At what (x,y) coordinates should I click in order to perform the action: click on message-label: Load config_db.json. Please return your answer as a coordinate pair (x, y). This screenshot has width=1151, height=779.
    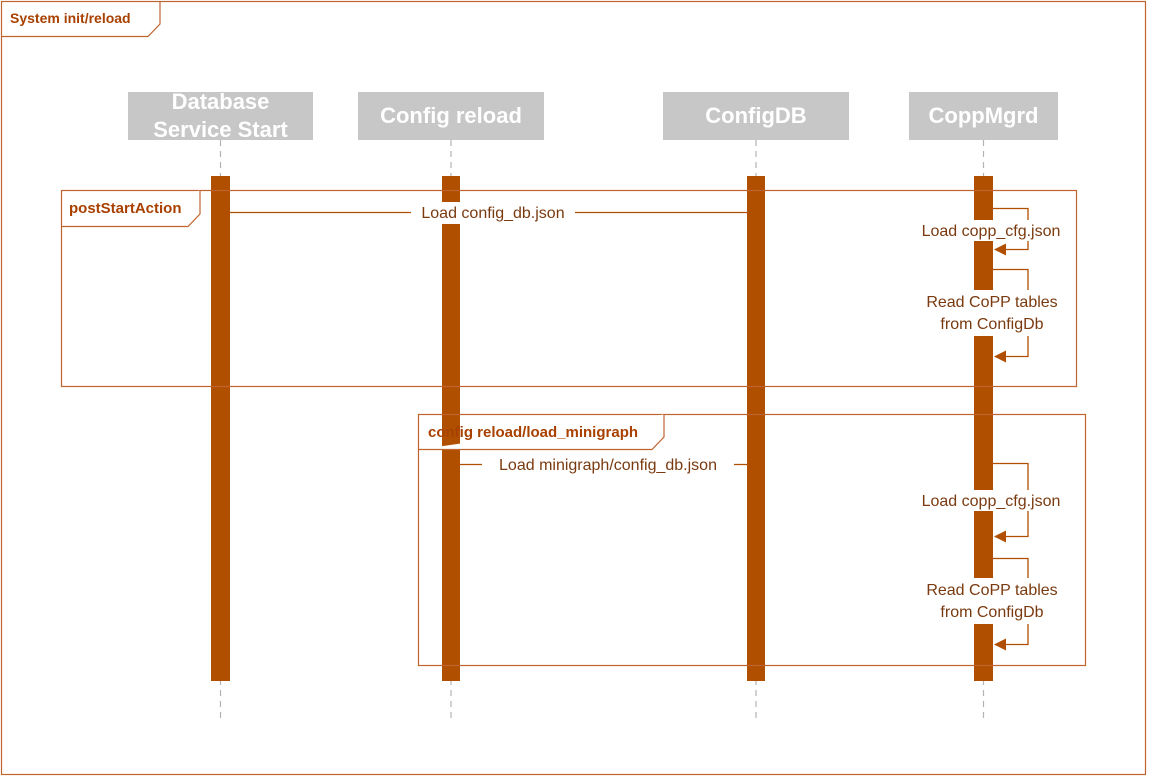
    Looking at the image, I should click on (492, 213).